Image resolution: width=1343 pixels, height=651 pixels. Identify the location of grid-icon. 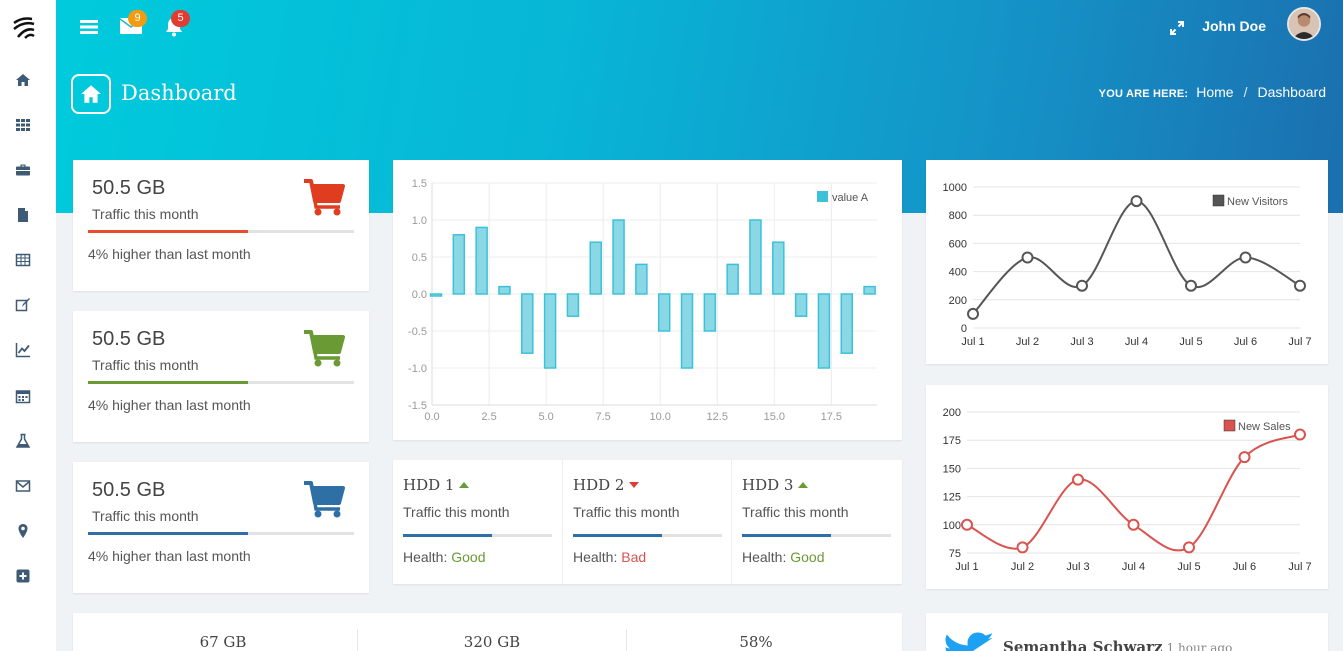
(23, 125).